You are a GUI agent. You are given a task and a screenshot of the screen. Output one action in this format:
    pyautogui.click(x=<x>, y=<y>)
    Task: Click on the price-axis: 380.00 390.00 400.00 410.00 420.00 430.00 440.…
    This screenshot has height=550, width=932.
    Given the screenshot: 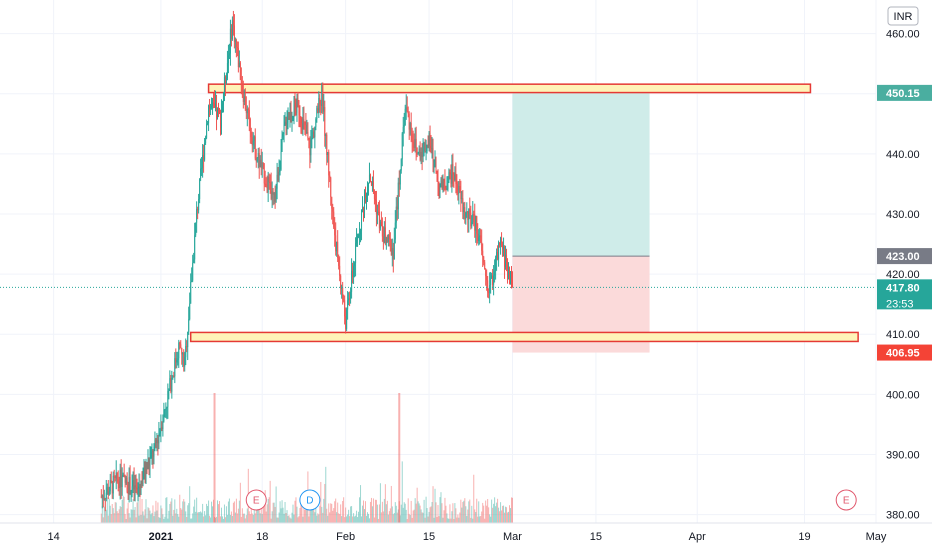 What is the action you would take?
    pyautogui.click(x=903, y=275)
    